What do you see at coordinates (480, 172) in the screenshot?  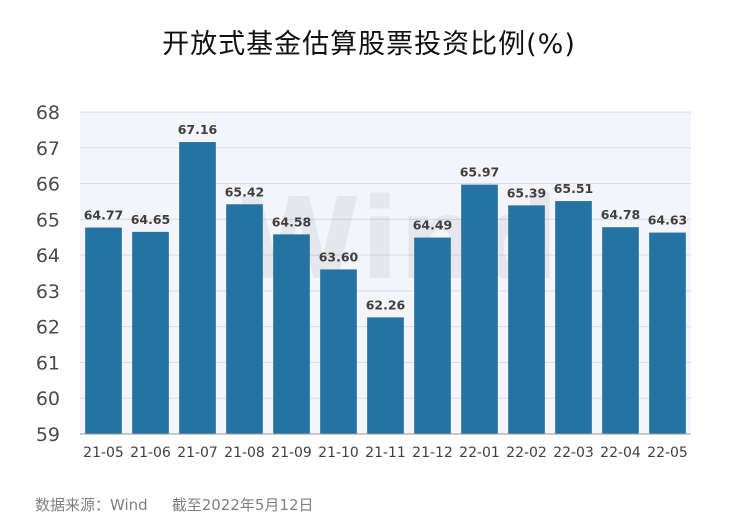 I see `bar-value-label: 65.97` at bounding box center [480, 172].